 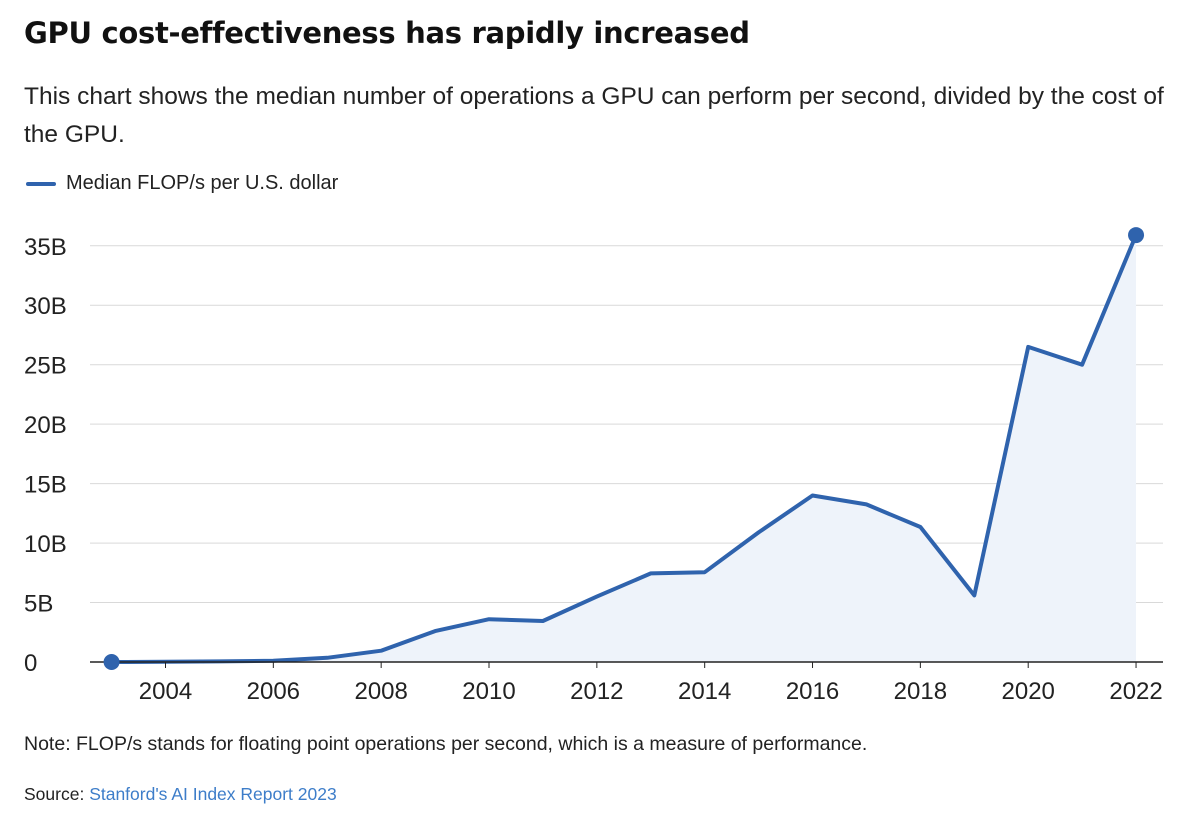 What do you see at coordinates (45, 247) in the screenshot?
I see `y-tick-label: 35B` at bounding box center [45, 247].